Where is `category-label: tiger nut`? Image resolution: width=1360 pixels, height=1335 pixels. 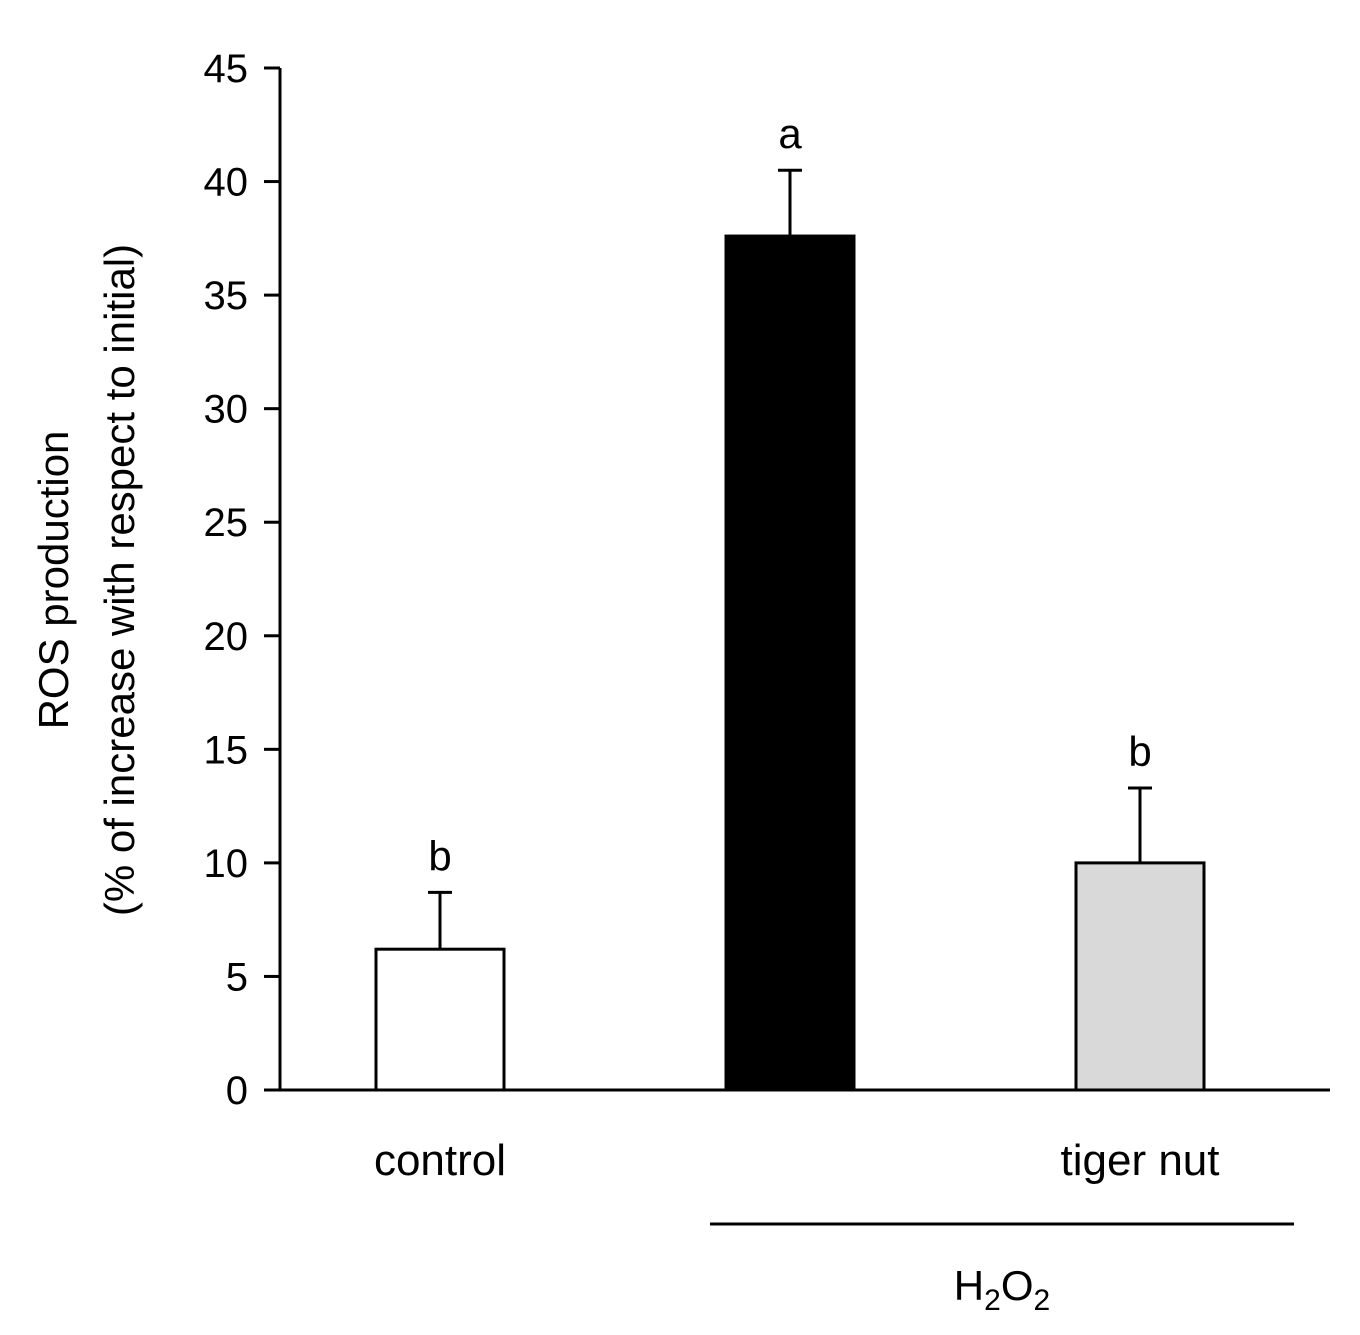
category-label: tiger nut is located at coordinates (1140, 1160).